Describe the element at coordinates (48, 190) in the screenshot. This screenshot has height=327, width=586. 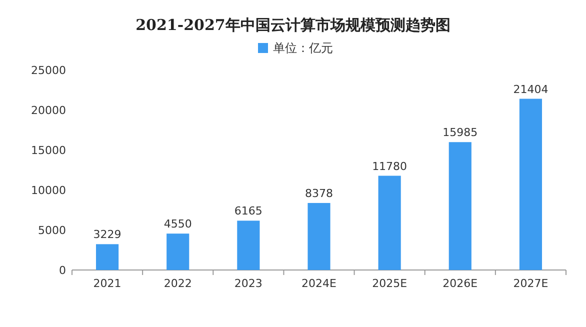
I see `y-tick-label: 10000` at that location.